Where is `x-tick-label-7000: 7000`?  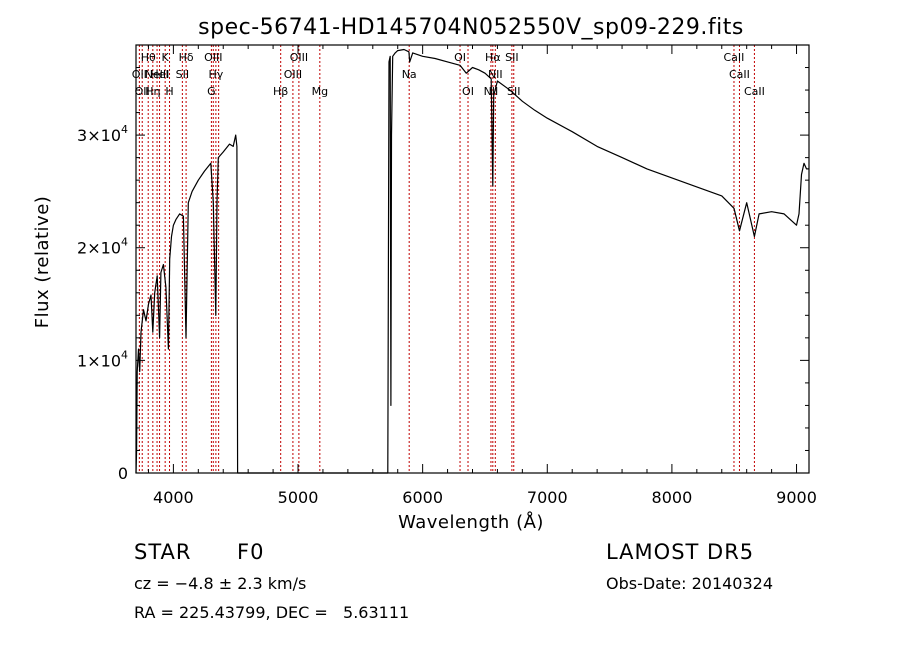 x-tick-label-7000: 7000 is located at coordinates (547, 497).